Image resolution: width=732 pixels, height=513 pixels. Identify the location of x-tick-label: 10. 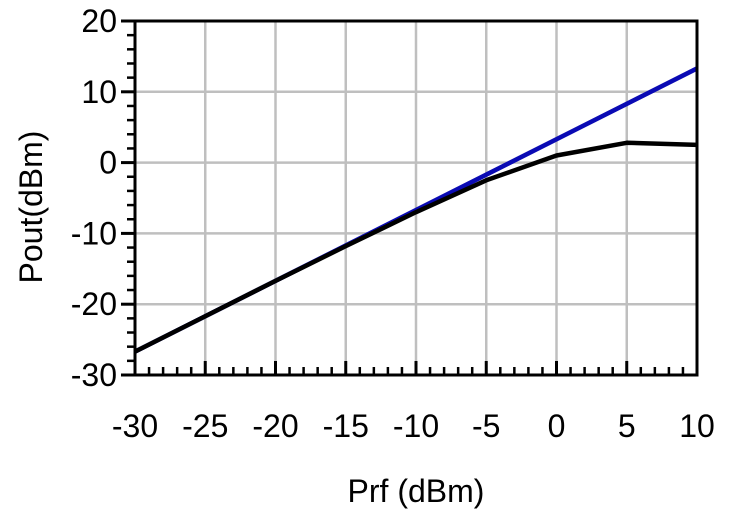
(697, 426).